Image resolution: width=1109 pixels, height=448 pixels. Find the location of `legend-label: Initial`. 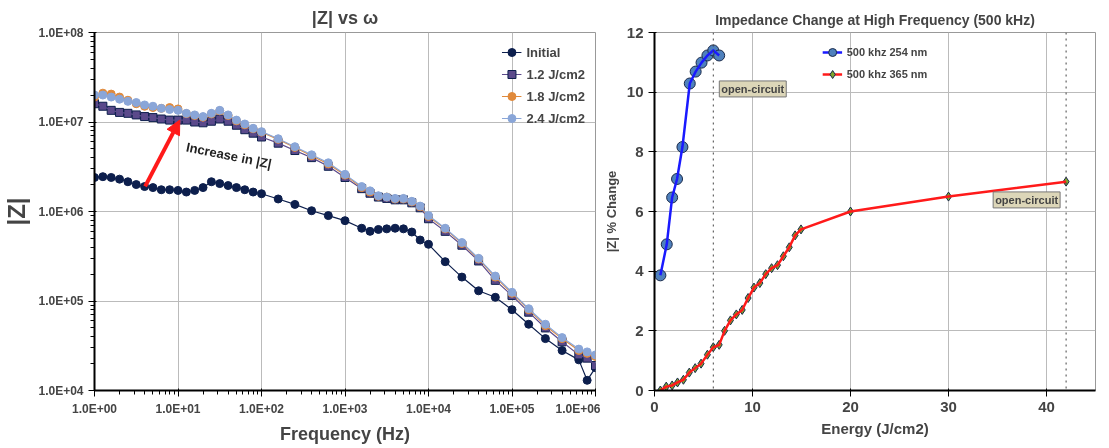

legend-label: Initial is located at coordinates (543, 52).